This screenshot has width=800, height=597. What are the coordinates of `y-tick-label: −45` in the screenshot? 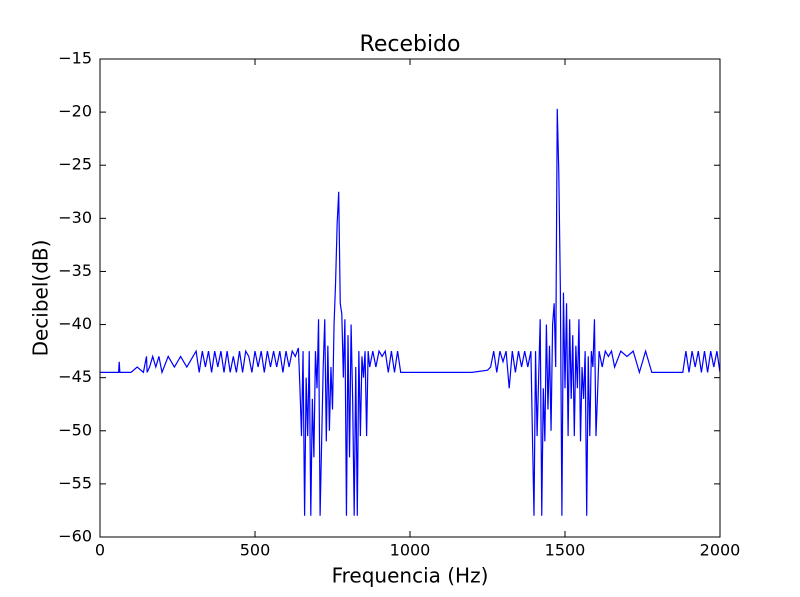 It's located at (75, 376).